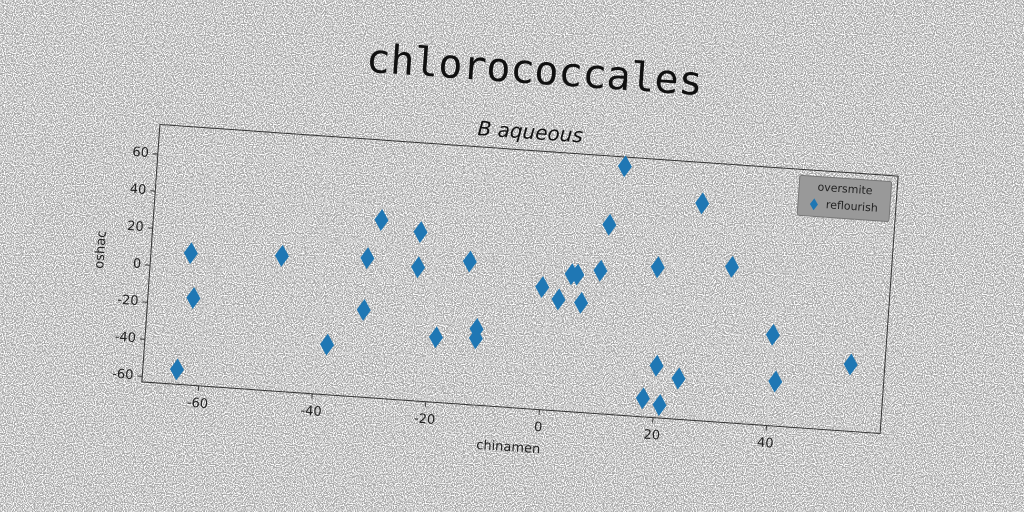 The image size is (1024, 512). What do you see at coordinates (851, 206) in the screenshot?
I see `legend-label: reflourish` at bounding box center [851, 206].